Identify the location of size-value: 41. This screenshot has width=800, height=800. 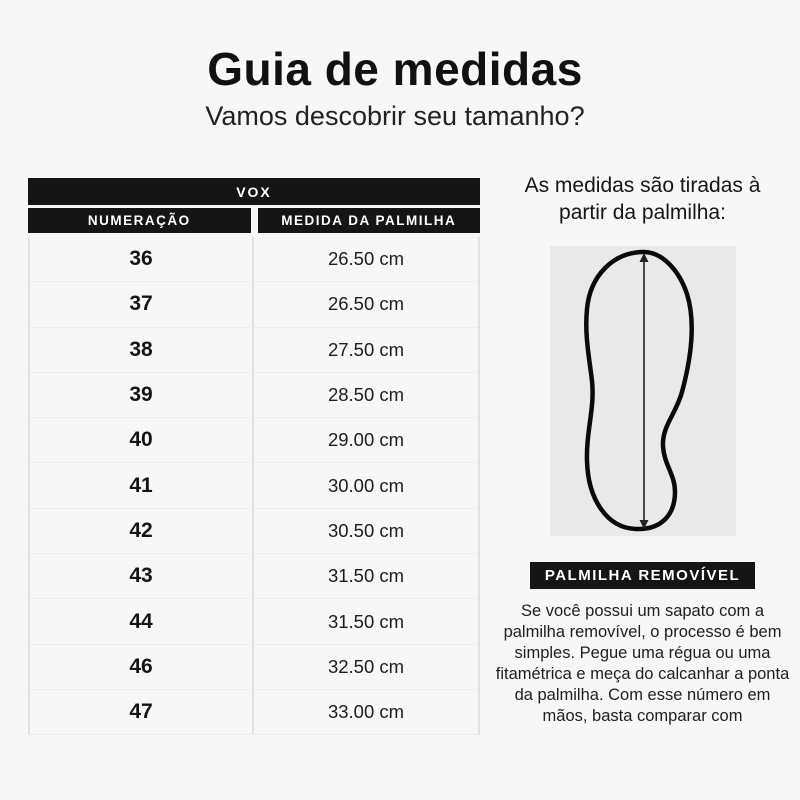
(142, 485).